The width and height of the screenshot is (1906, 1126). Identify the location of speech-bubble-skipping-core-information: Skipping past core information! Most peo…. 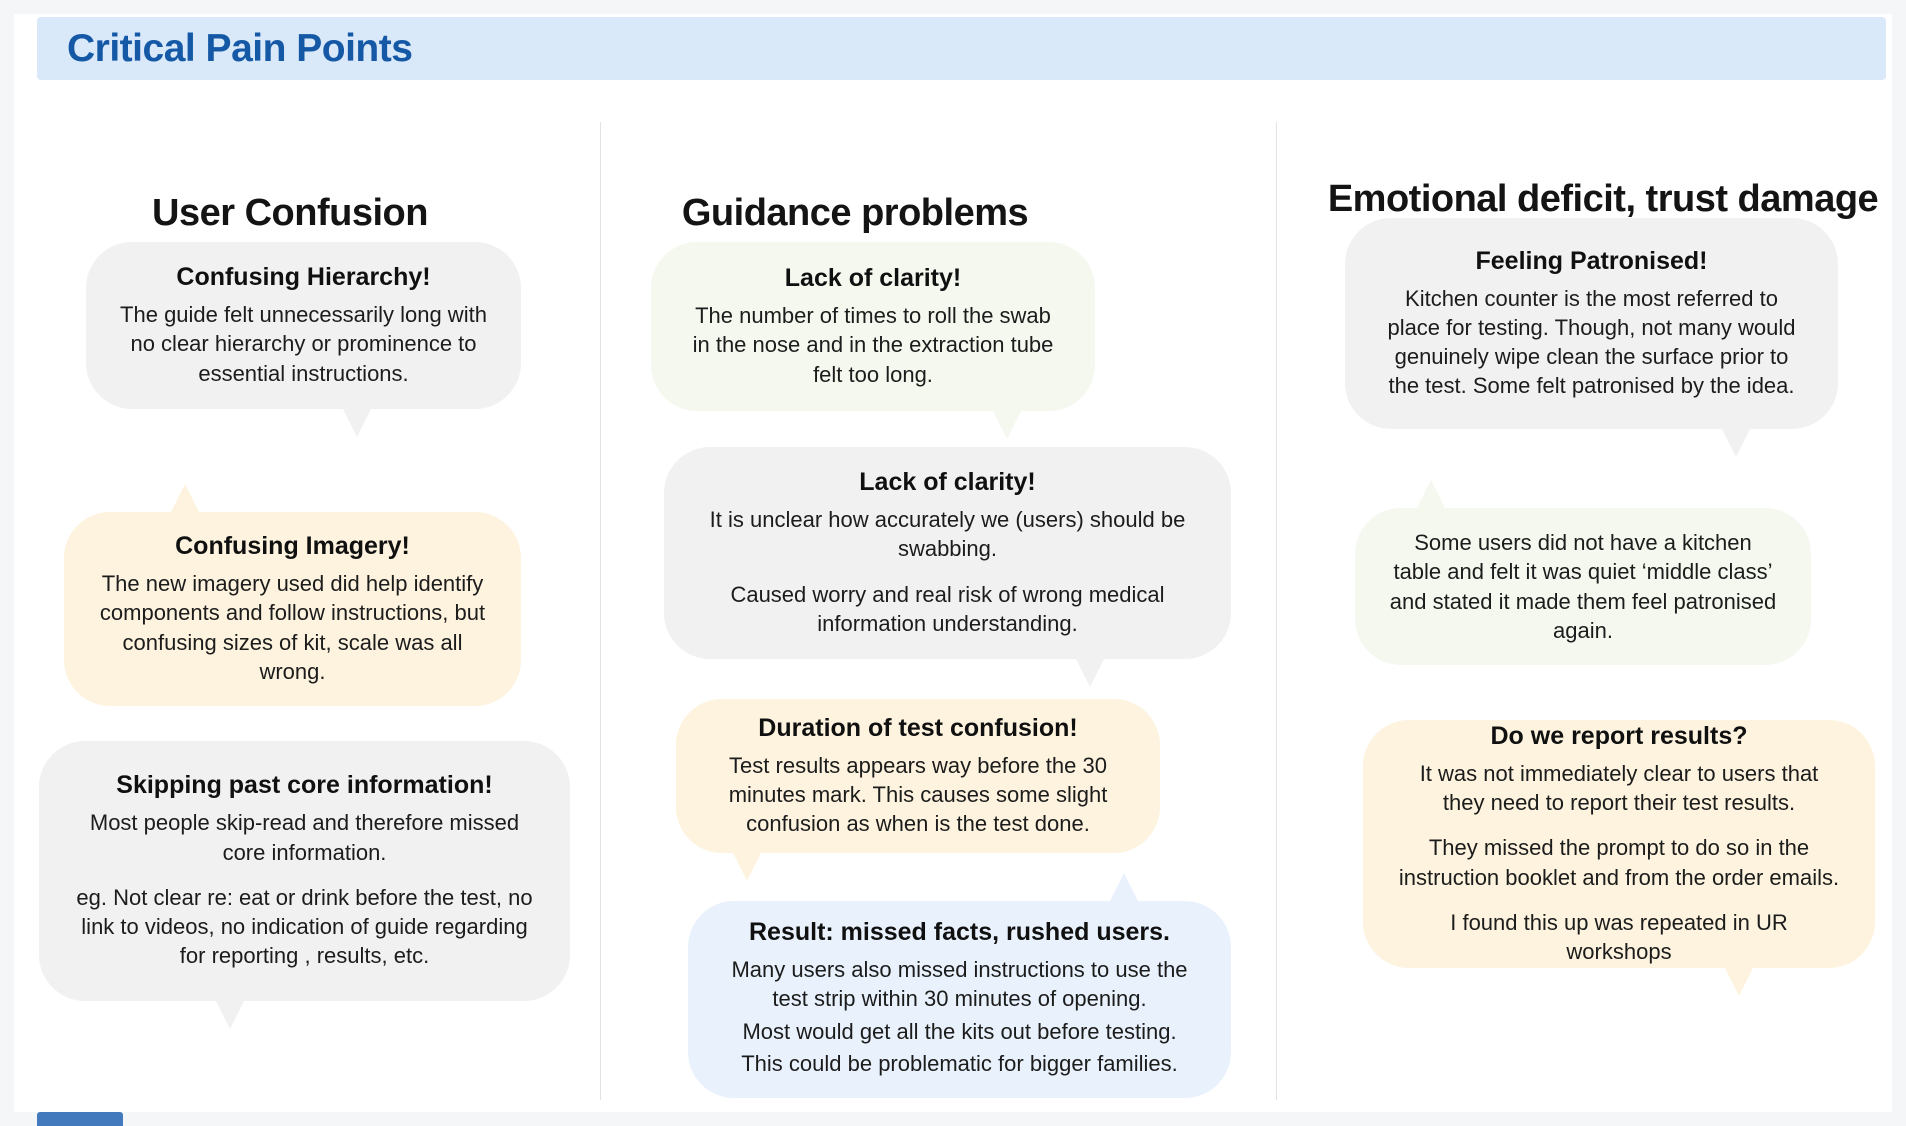
(304, 885).